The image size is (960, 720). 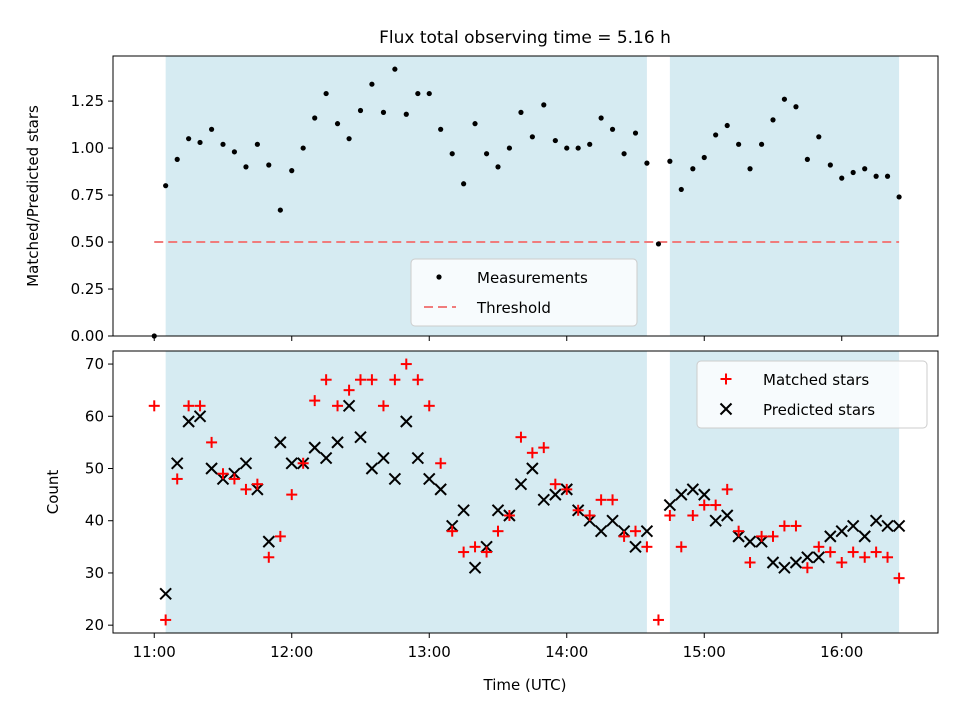 What do you see at coordinates (726, 379) in the screenshot?
I see `legend-matched-marker` at bounding box center [726, 379].